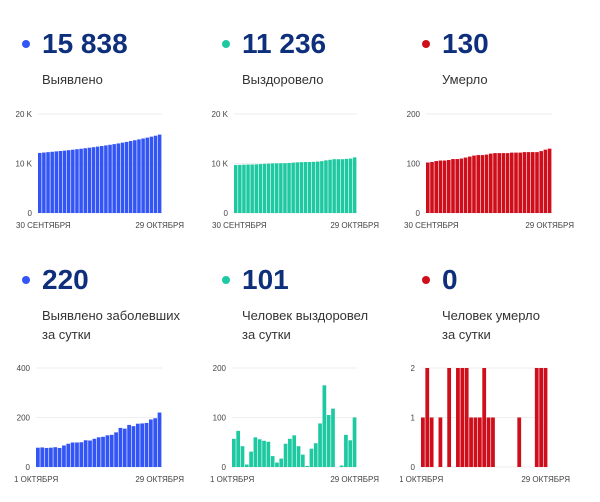 This screenshot has height=502, width=600. I want to click on chart-total-detected: 0 10 K 20 K 30 СЕНТЯБРЯ 29 ОКТЯБРЯ, so click(100, 170).